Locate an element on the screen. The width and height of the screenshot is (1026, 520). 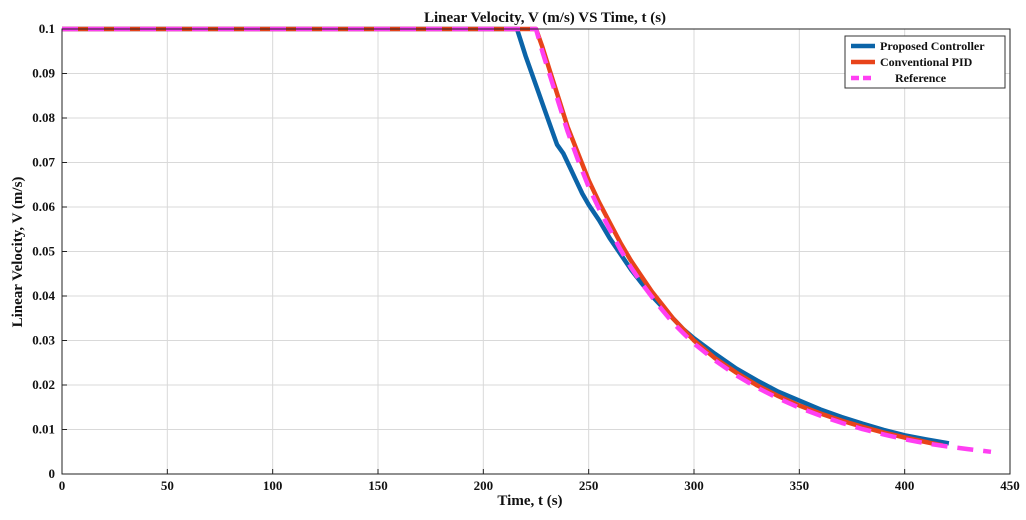
x-tick-label: 350 is located at coordinates (800, 485).